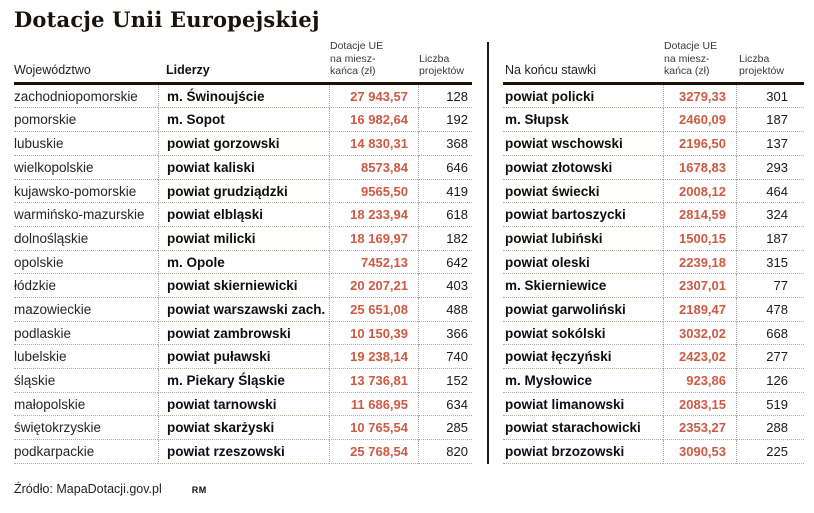  I want to click on region-cell: dolnośląskie, so click(86, 239).